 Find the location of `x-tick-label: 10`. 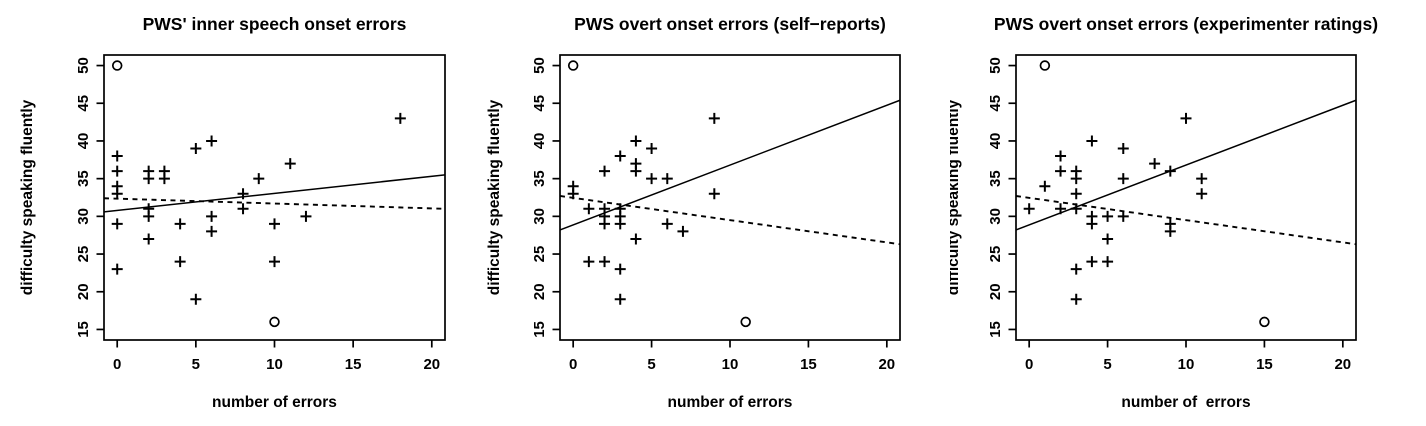

x-tick-label: 10 is located at coordinates (1186, 364).